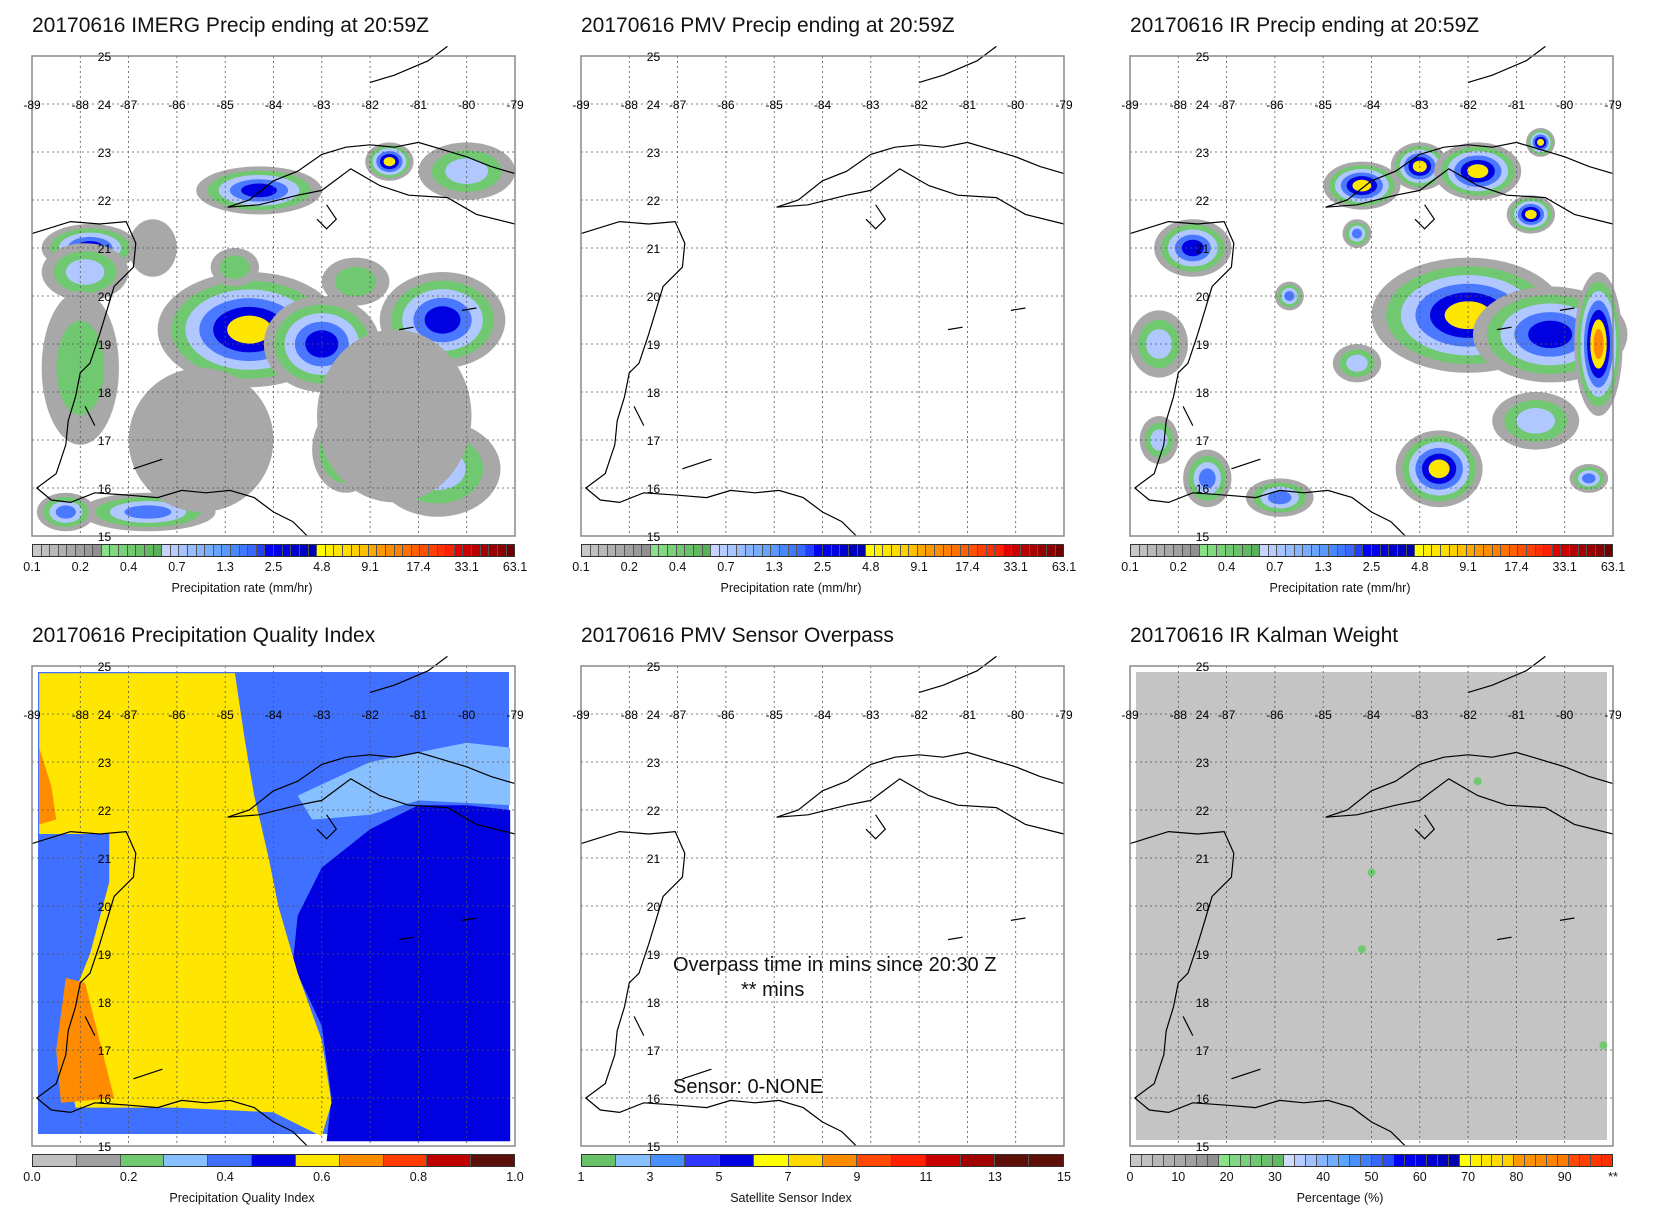 The height and width of the screenshot is (1224, 1653). Describe the element at coordinates (654, 1147) in the screenshot. I see `lat-label: 15` at that location.